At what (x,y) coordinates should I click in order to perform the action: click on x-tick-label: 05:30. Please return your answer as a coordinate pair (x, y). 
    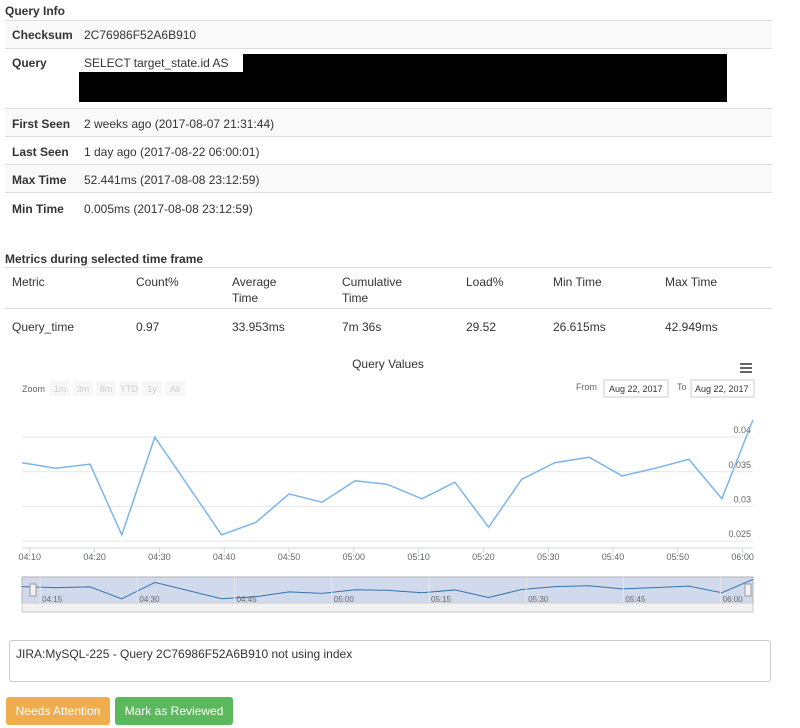
    Looking at the image, I should click on (548, 557).